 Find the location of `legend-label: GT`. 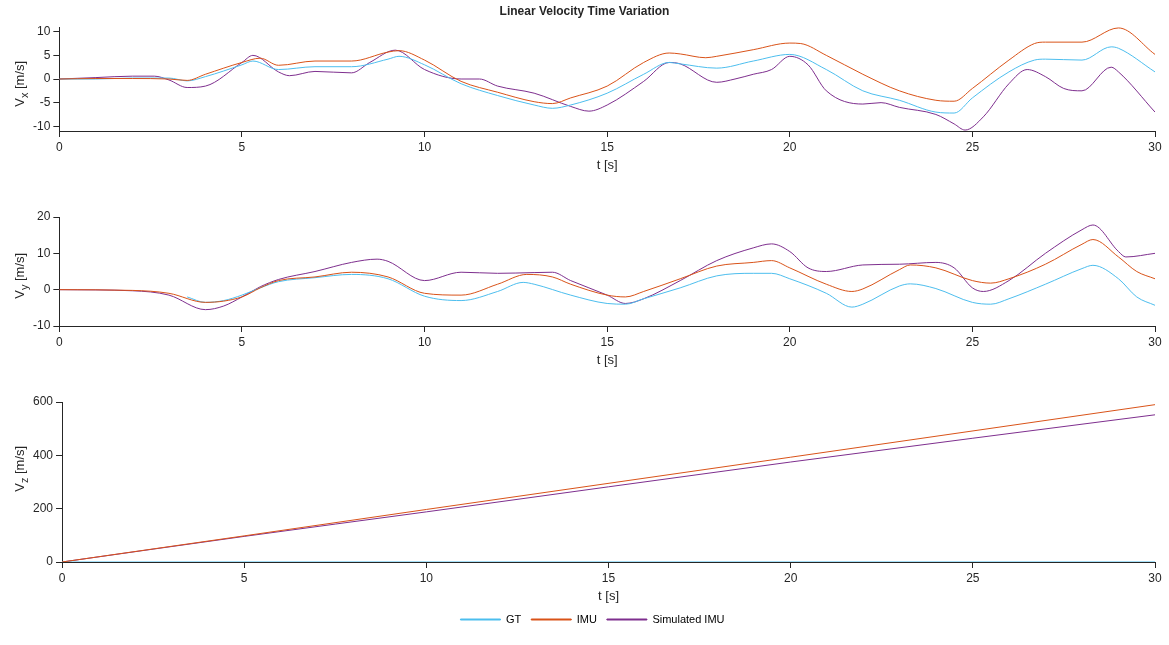

legend-label: GT is located at coordinates (513, 618).